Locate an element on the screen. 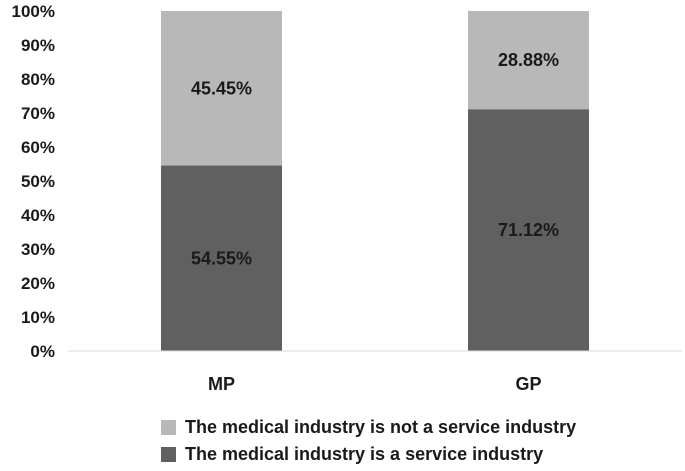 Image resolution: width=685 pixels, height=471 pixels. y-tick-label: 30% is located at coordinates (38, 249).